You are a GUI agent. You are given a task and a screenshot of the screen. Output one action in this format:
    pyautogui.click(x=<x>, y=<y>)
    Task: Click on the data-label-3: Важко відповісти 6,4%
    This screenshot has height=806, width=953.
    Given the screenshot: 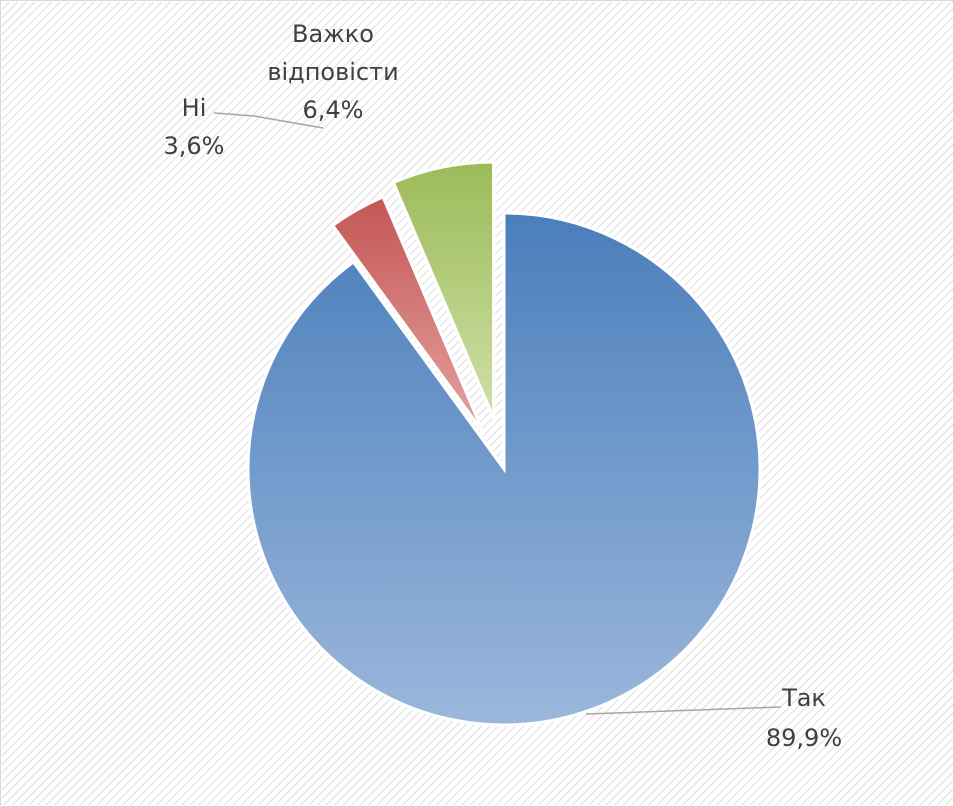 What is the action you would take?
    pyautogui.click(x=332, y=72)
    